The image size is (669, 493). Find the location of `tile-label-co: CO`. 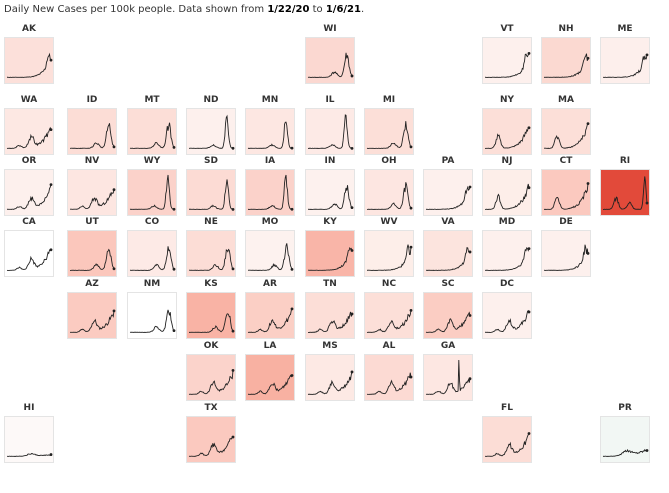

tile-label-co: CO is located at coordinates (152, 222).